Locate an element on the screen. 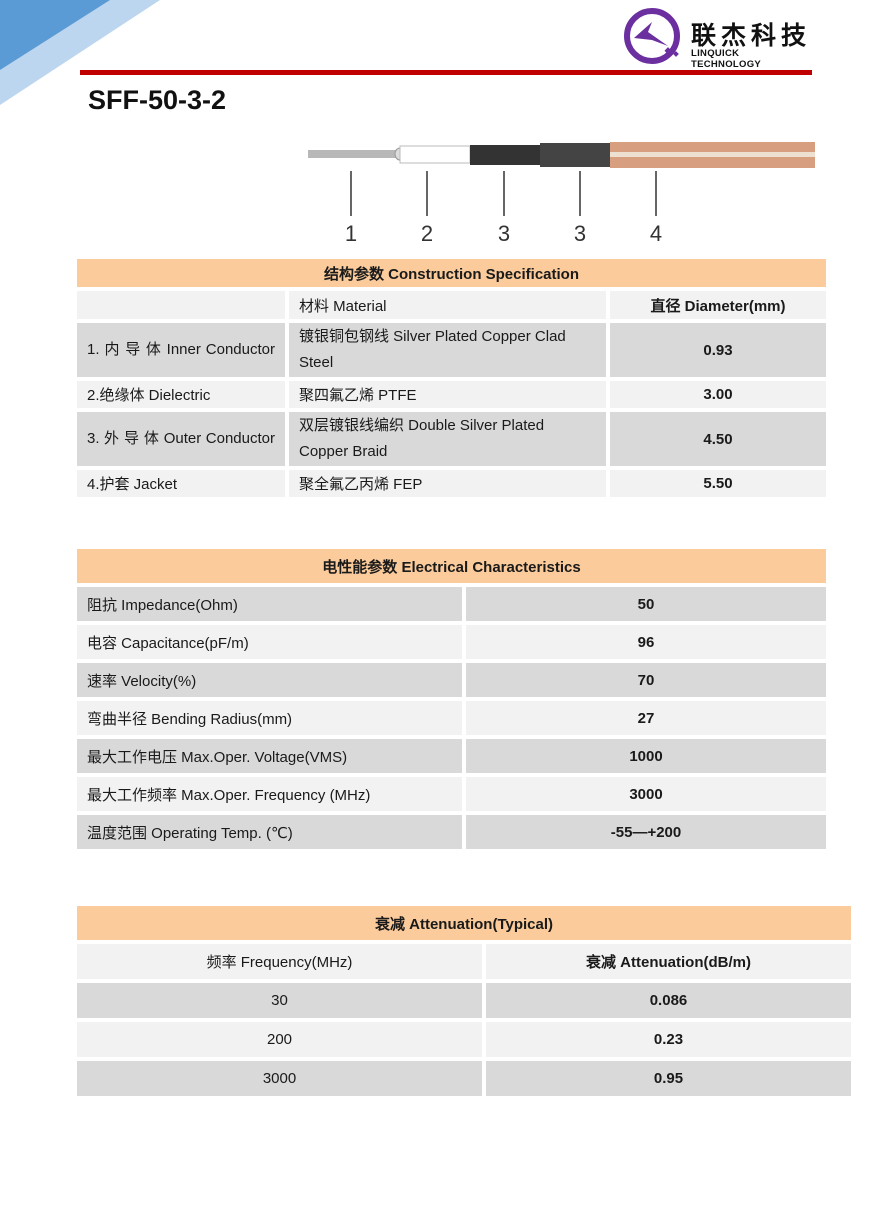  table-row: 速率 Velocity(%) 70 is located at coordinates (451, 680).